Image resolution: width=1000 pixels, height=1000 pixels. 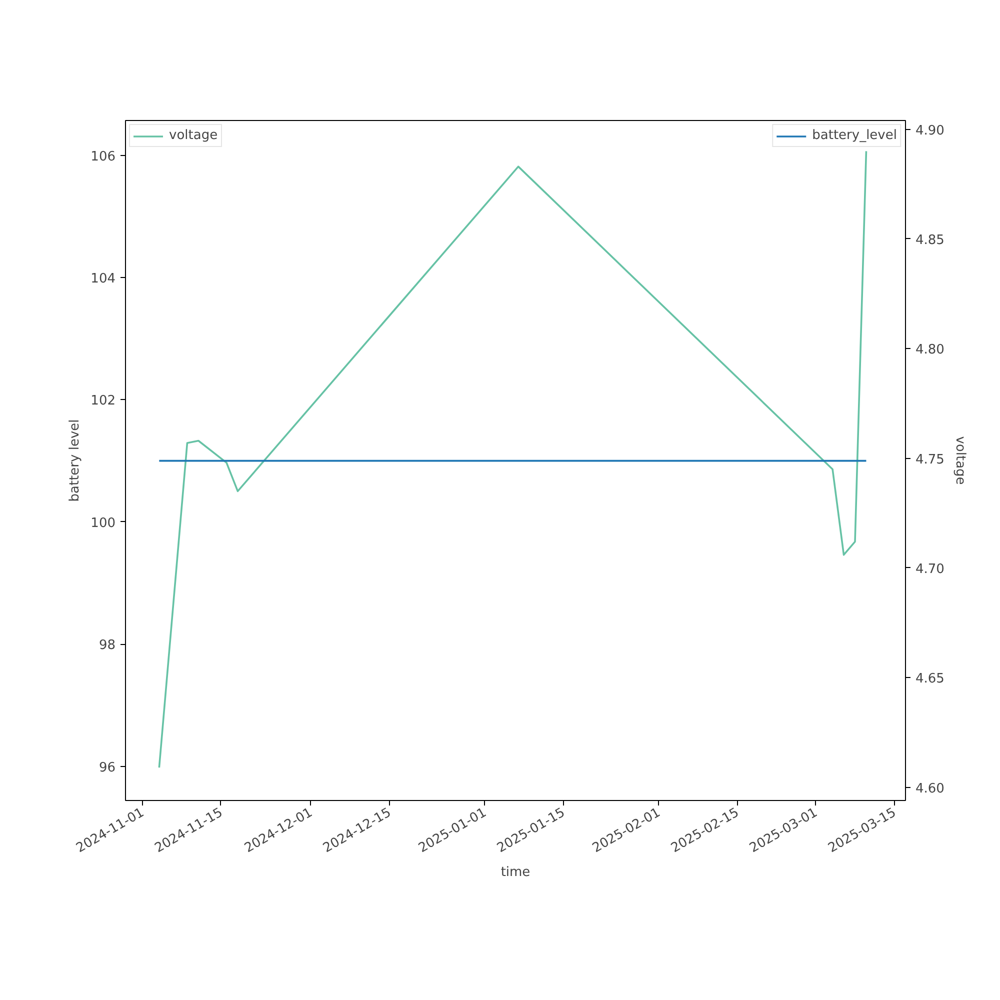 I want to click on y2-tick-label: 4.90, so click(x=930, y=130).